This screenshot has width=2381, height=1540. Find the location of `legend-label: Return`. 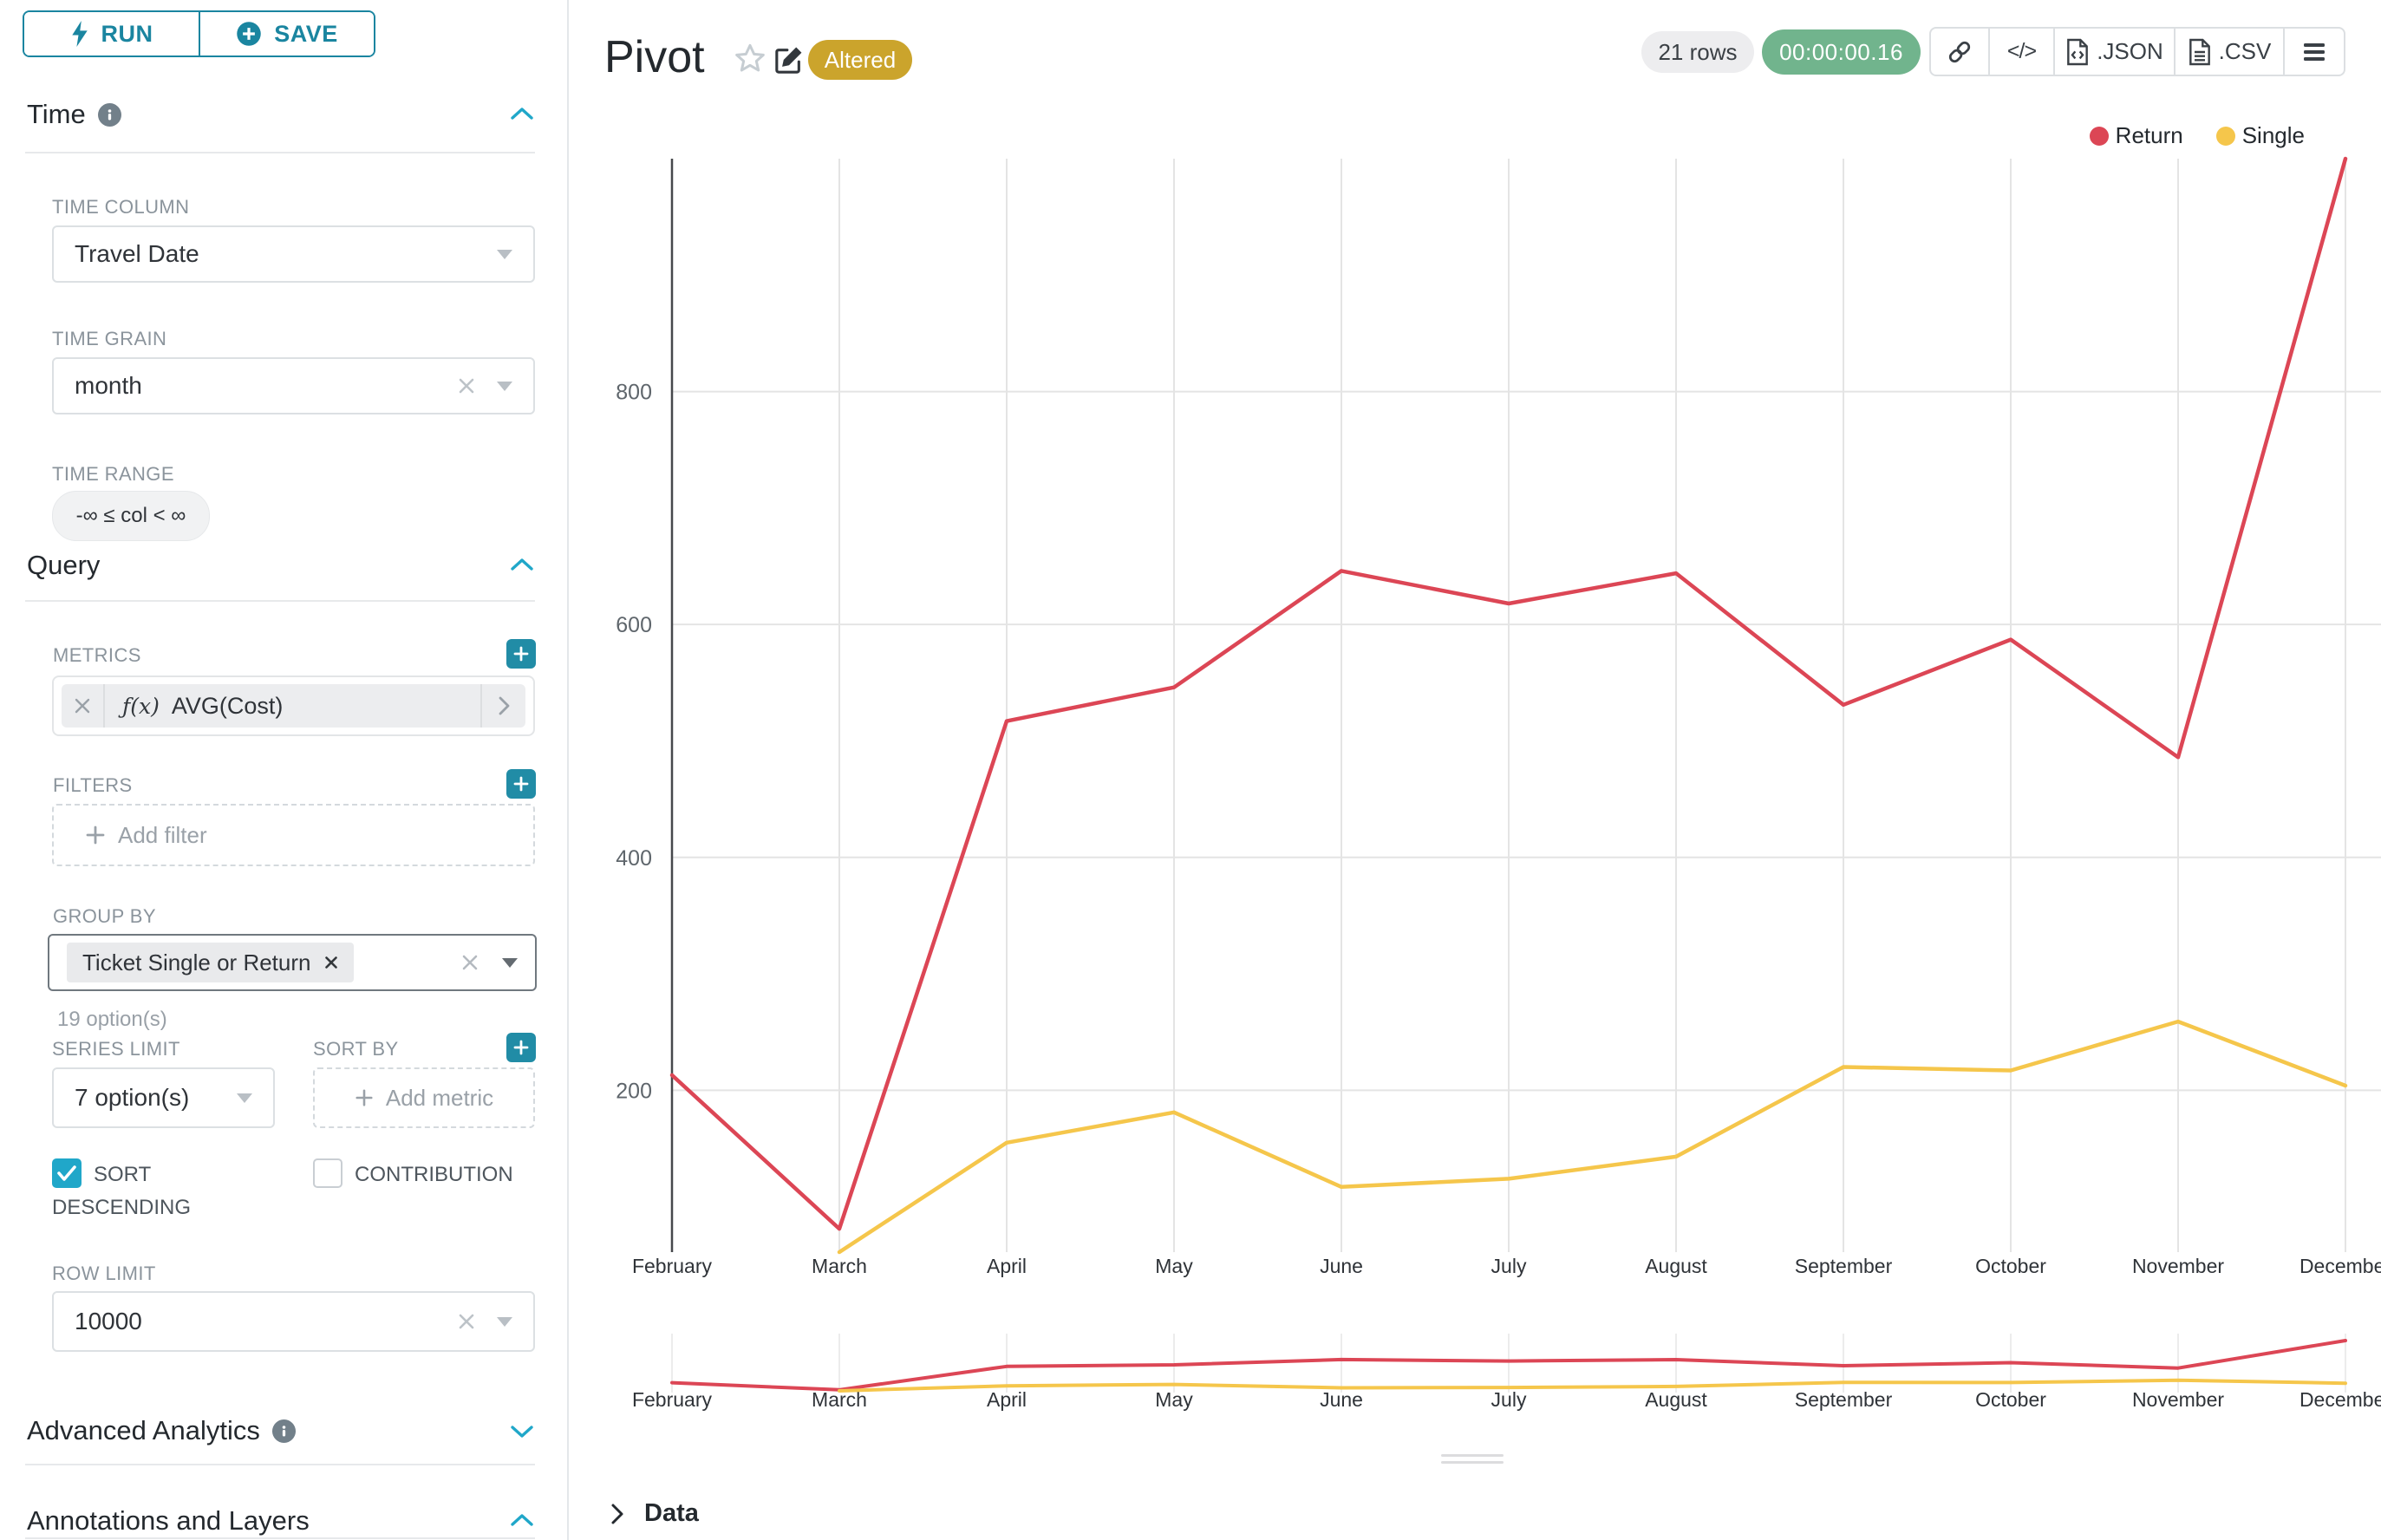

legend-label: Return is located at coordinates (2149, 135).